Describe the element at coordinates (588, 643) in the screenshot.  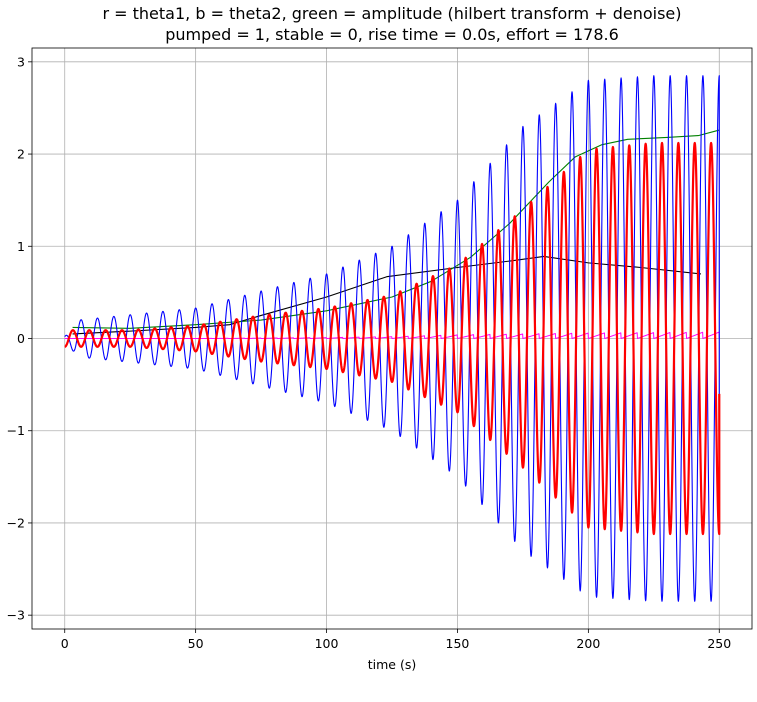
I see `x-tick-label: 200` at that location.